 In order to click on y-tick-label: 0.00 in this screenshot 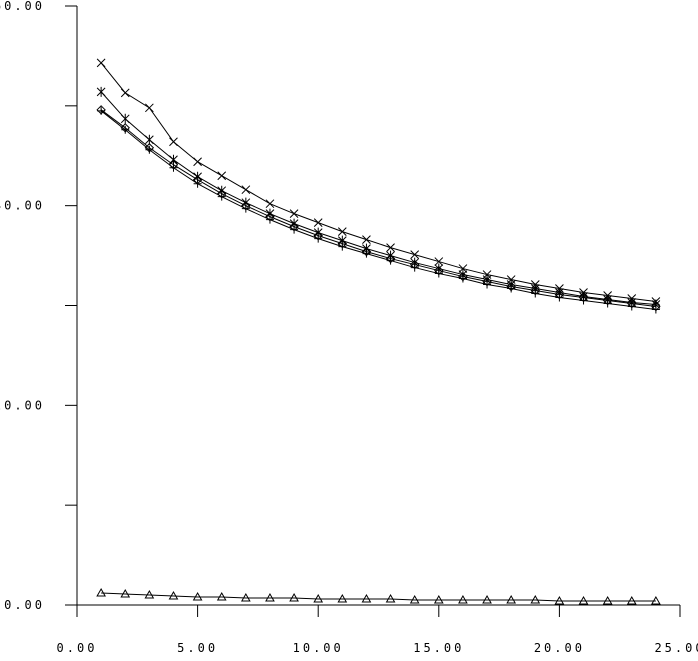, I will do `click(24, 605)`.